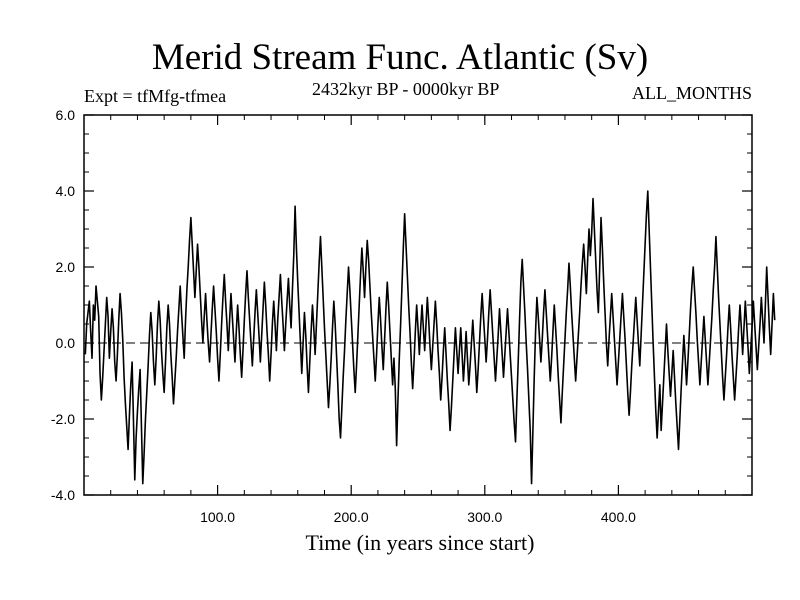 The width and height of the screenshot is (800, 600). Describe the element at coordinates (66, 343) in the screenshot. I see `y-tick-label: 0.0` at that location.